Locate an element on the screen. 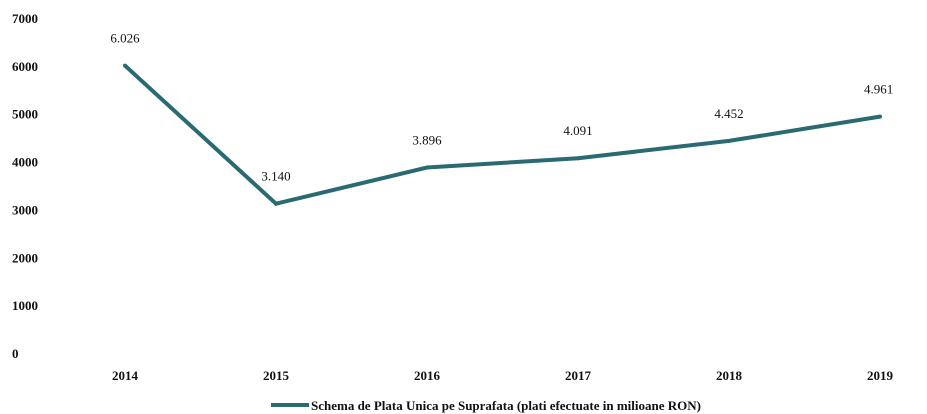  y-tick-label: 5000 is located at coordinates (25, 114).